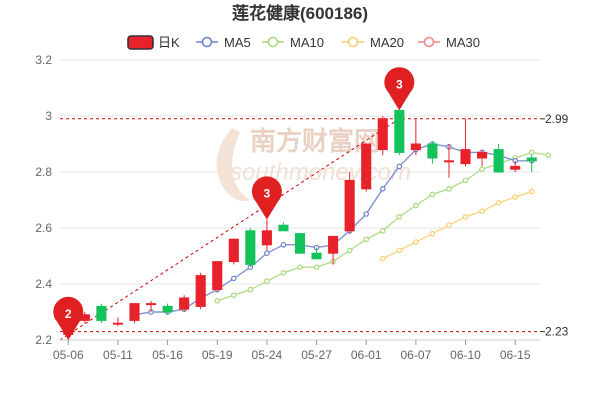  I want to click on ma20-line, so click(457, 225).